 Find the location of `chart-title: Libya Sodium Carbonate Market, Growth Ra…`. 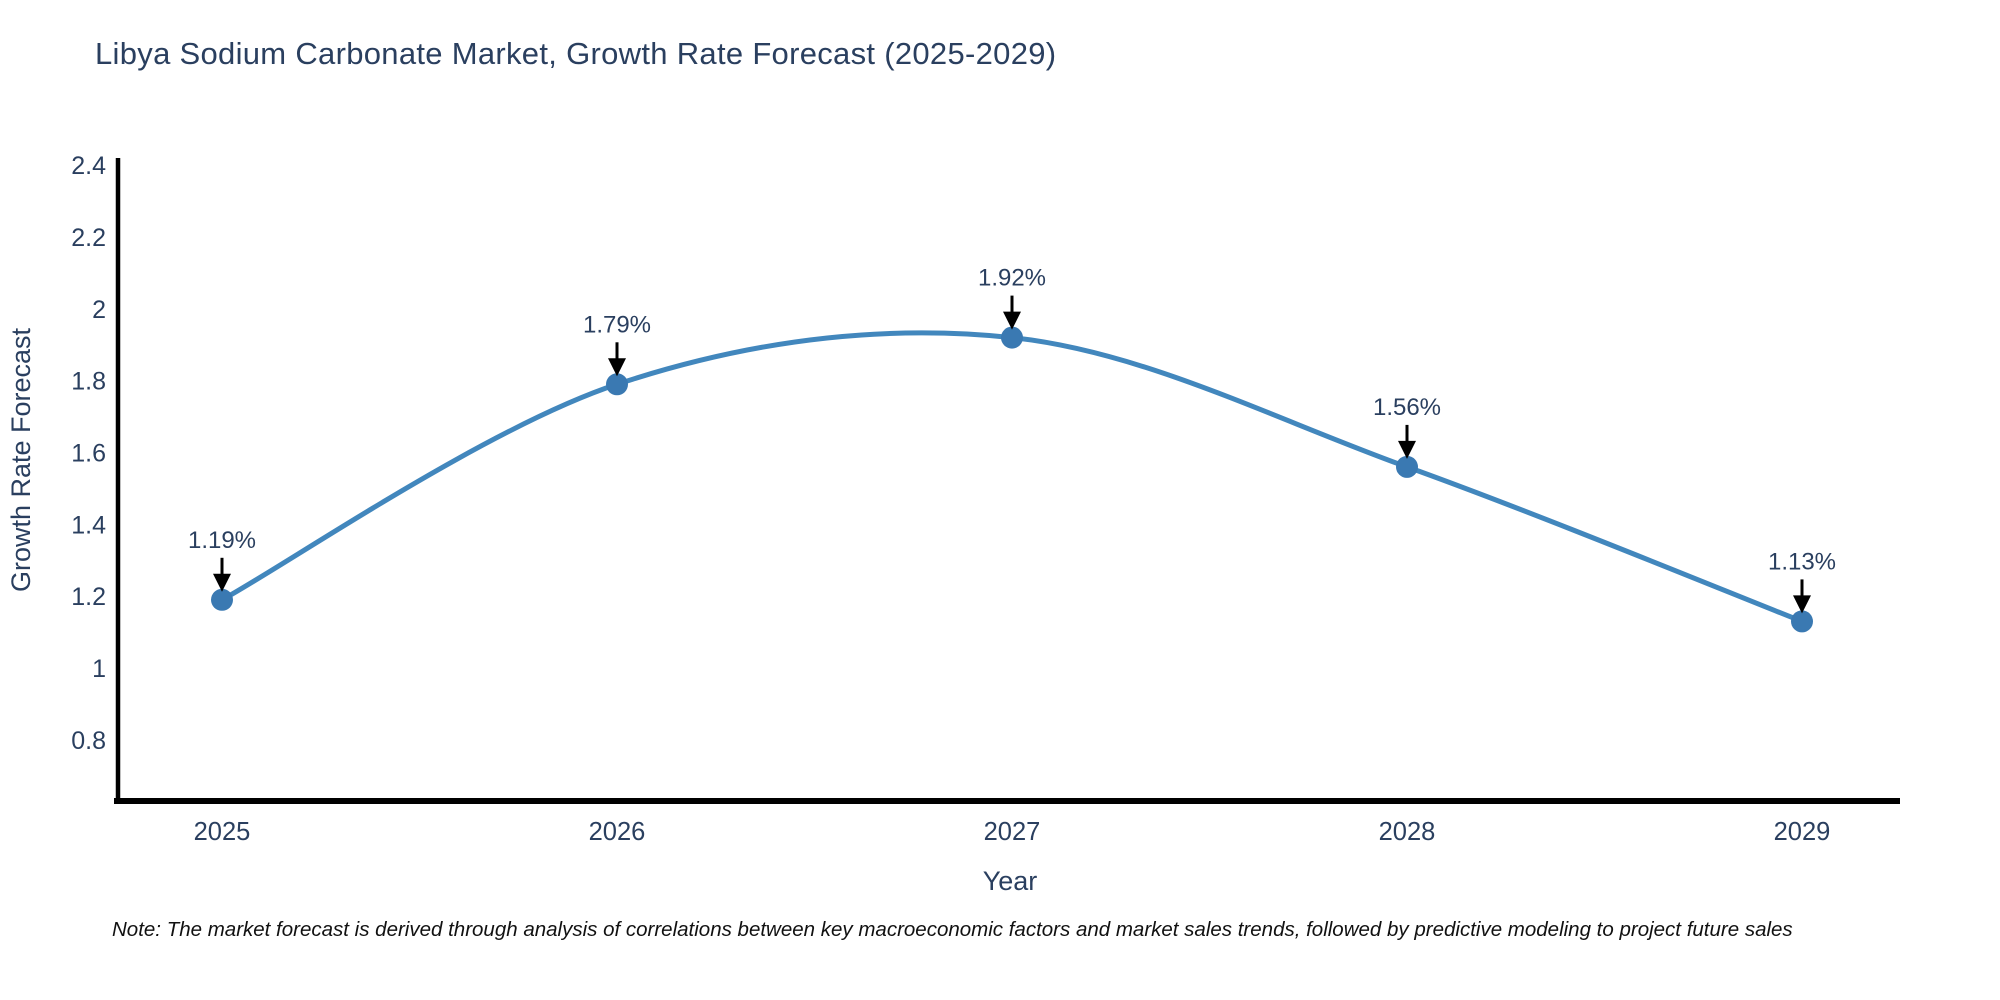

chart-title: Libya Sodium Carbonate Market, Growth Ra… is located at coordinates (576, 53).